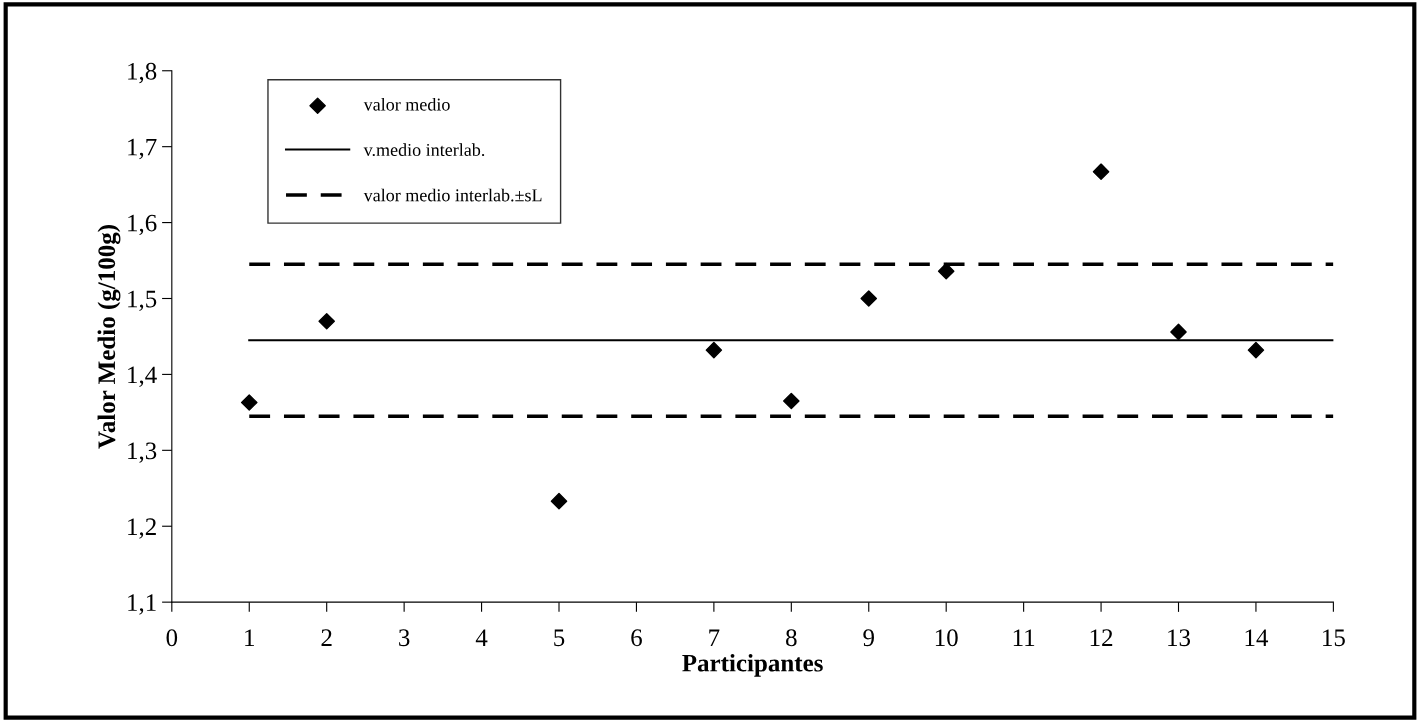 The width and height of the screenshot is (1420, 722). Describe the element at coordinates (142, 73) in the screenshot. I see `y-tick-label: 1,8` at that location.